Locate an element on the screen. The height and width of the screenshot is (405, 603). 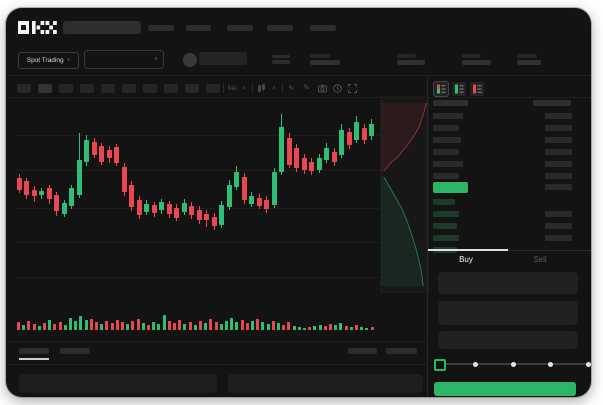
pencil-icon: ✎ is located at coordinates (306, 87).